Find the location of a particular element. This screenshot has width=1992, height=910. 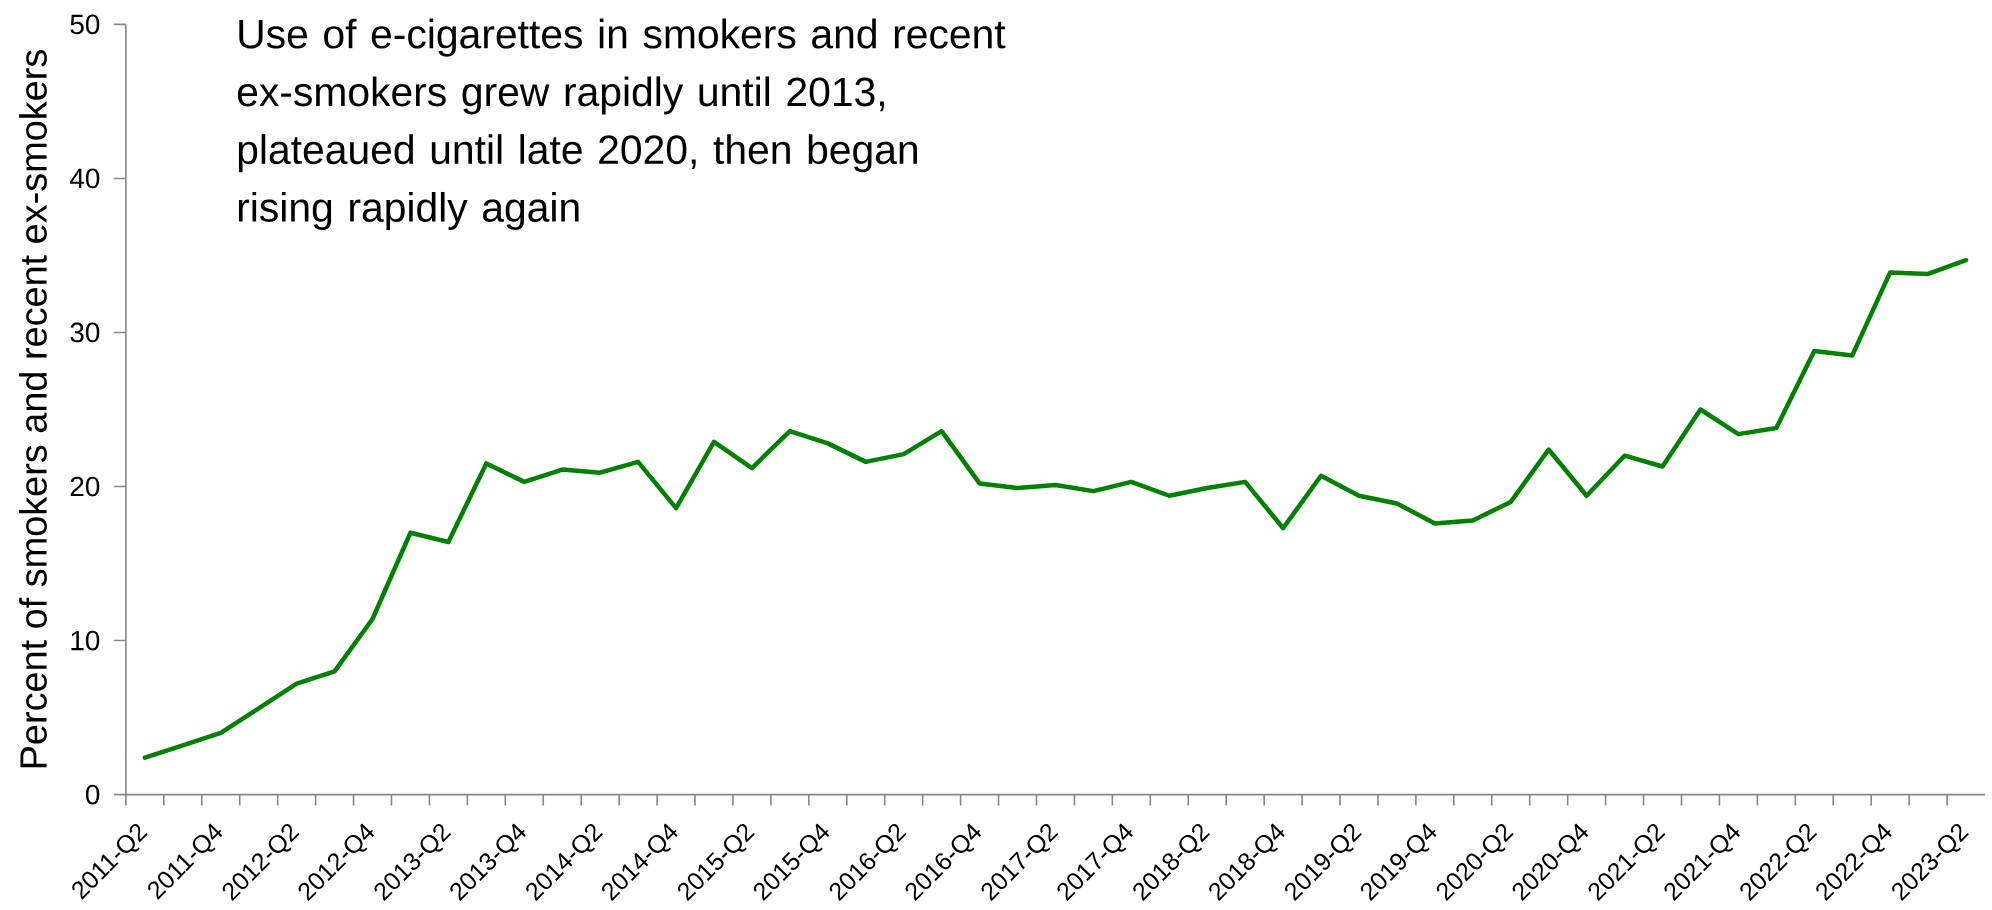

y-tick-label: 30 is located at coordinates (85, 332).